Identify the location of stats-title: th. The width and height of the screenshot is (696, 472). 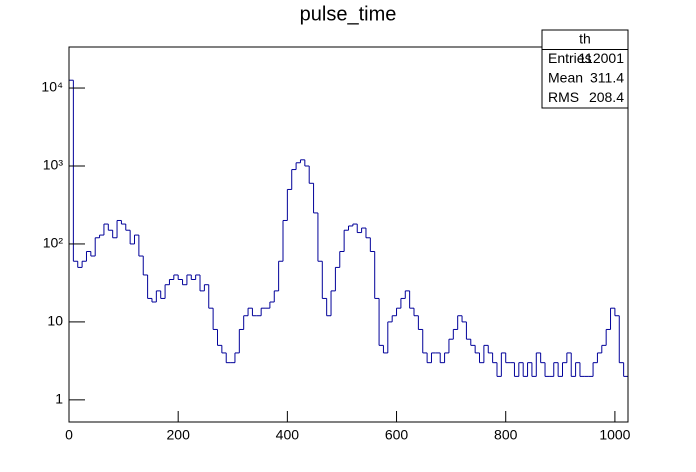
(585, 38).